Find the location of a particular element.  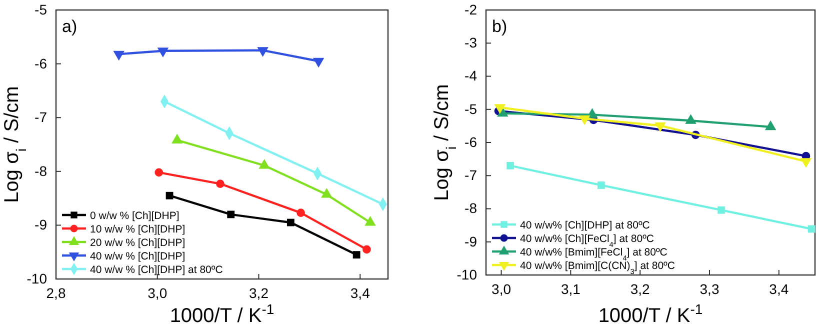

x-tick-label: 2,8 is located at coordinates (56, 292).